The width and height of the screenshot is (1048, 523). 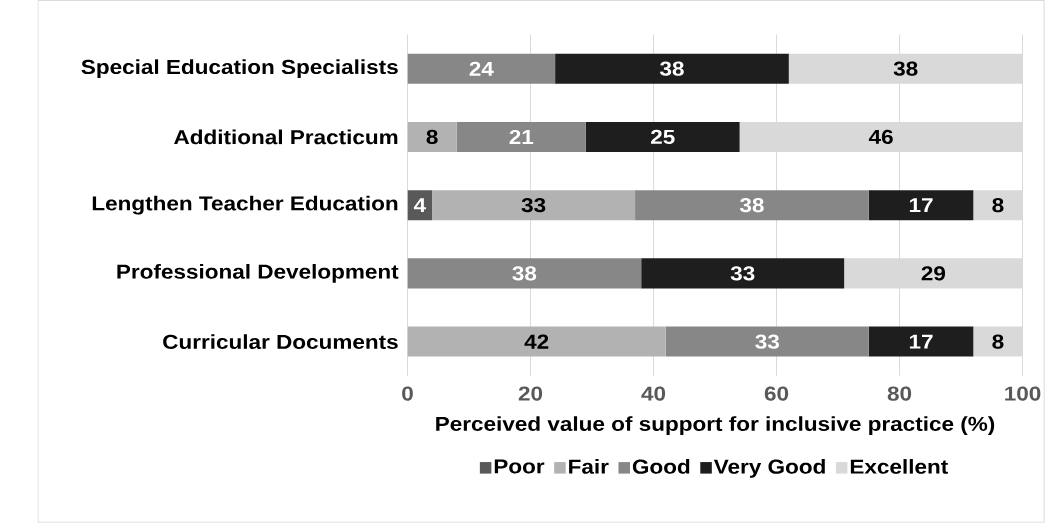 I want to click on y-tick-label: Special Education Specialists, so click(x=239, y=69).